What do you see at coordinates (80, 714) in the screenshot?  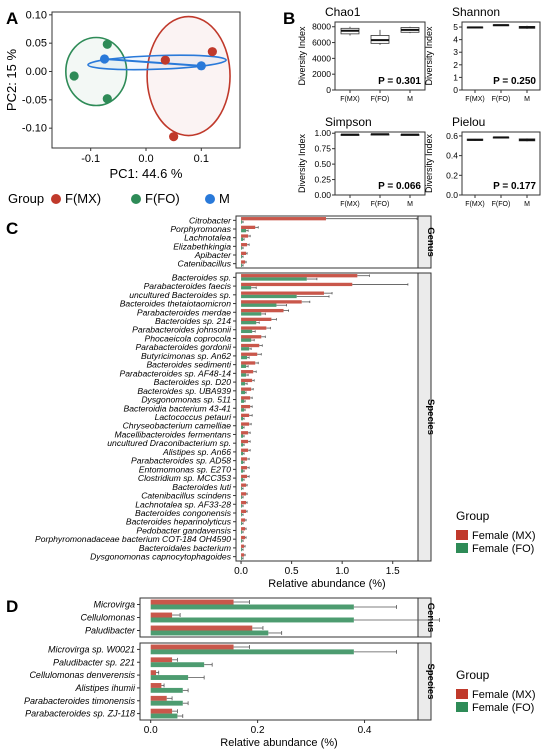 I see `bar-row-label: Parabacteroides sp. ZJ-118` at bounding box center [80, 714].